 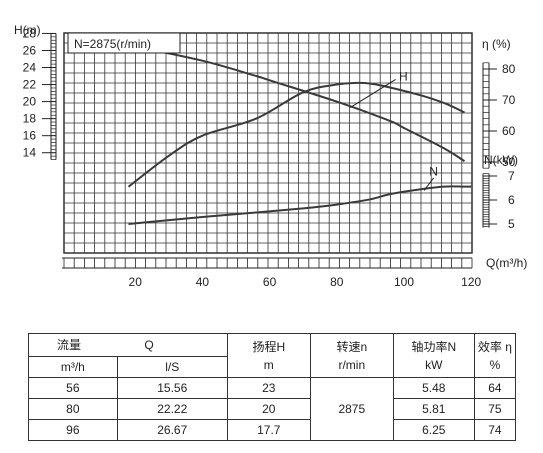 What do you see at coordinates (30, 50) in the screenshot?
I see `head-tick-label: 26` at bounding box center [30, 50].